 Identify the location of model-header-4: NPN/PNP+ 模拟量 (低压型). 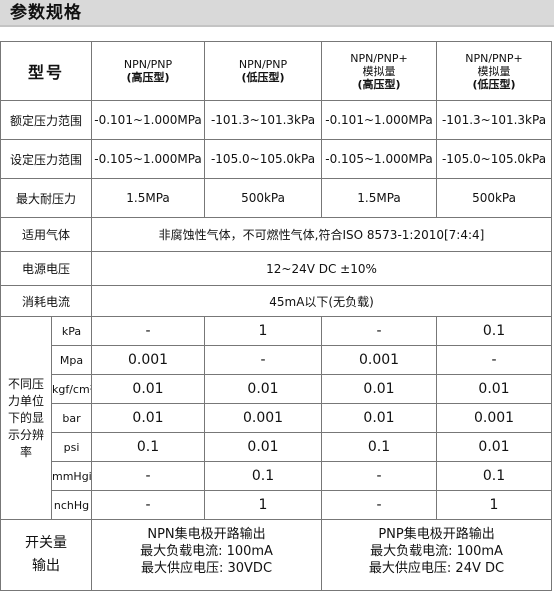
(494, 71).